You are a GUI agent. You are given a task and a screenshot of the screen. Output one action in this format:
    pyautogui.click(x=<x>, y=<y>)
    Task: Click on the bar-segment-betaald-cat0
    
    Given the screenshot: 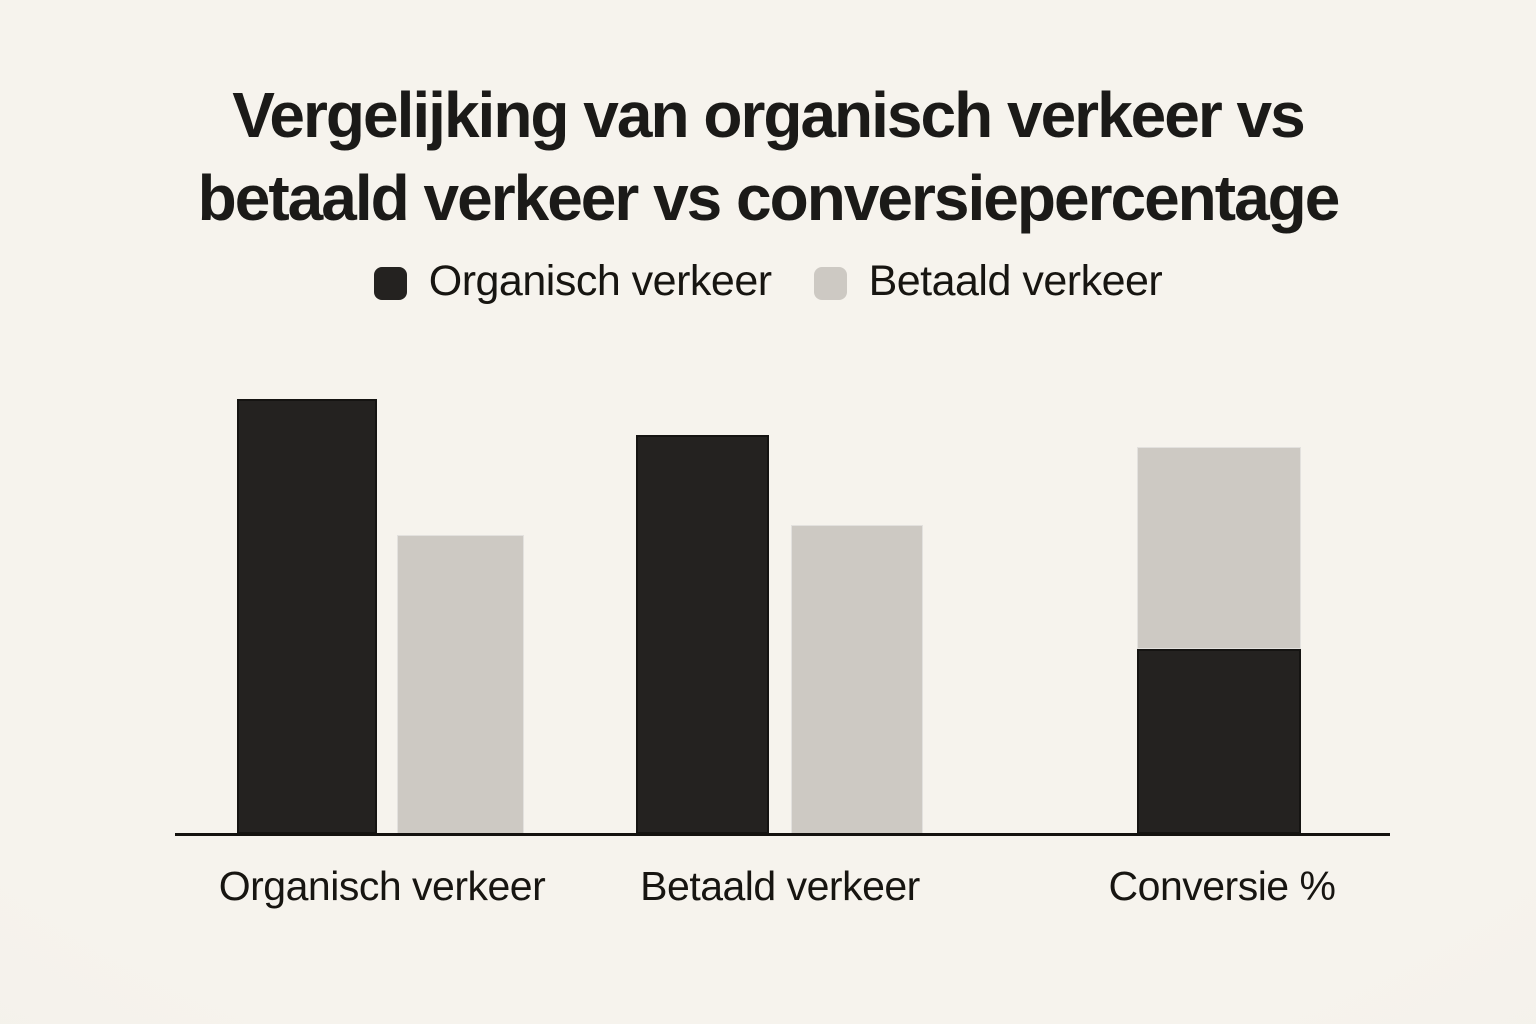 What is the action you would take?
    pyautogui.click(x=460, y=684)
    